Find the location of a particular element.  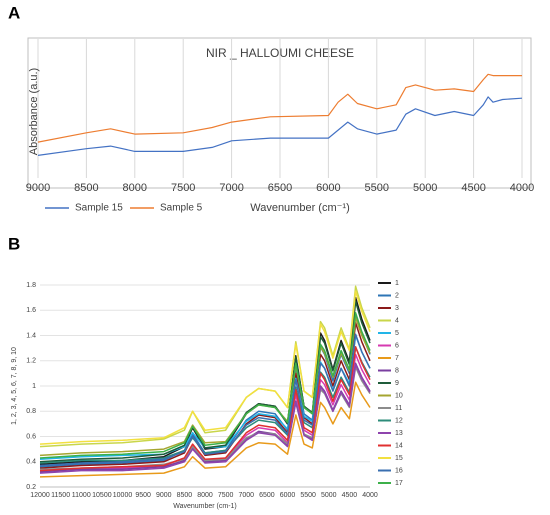

y-tick-label: 1.2 is located at coordinates (31, 361).